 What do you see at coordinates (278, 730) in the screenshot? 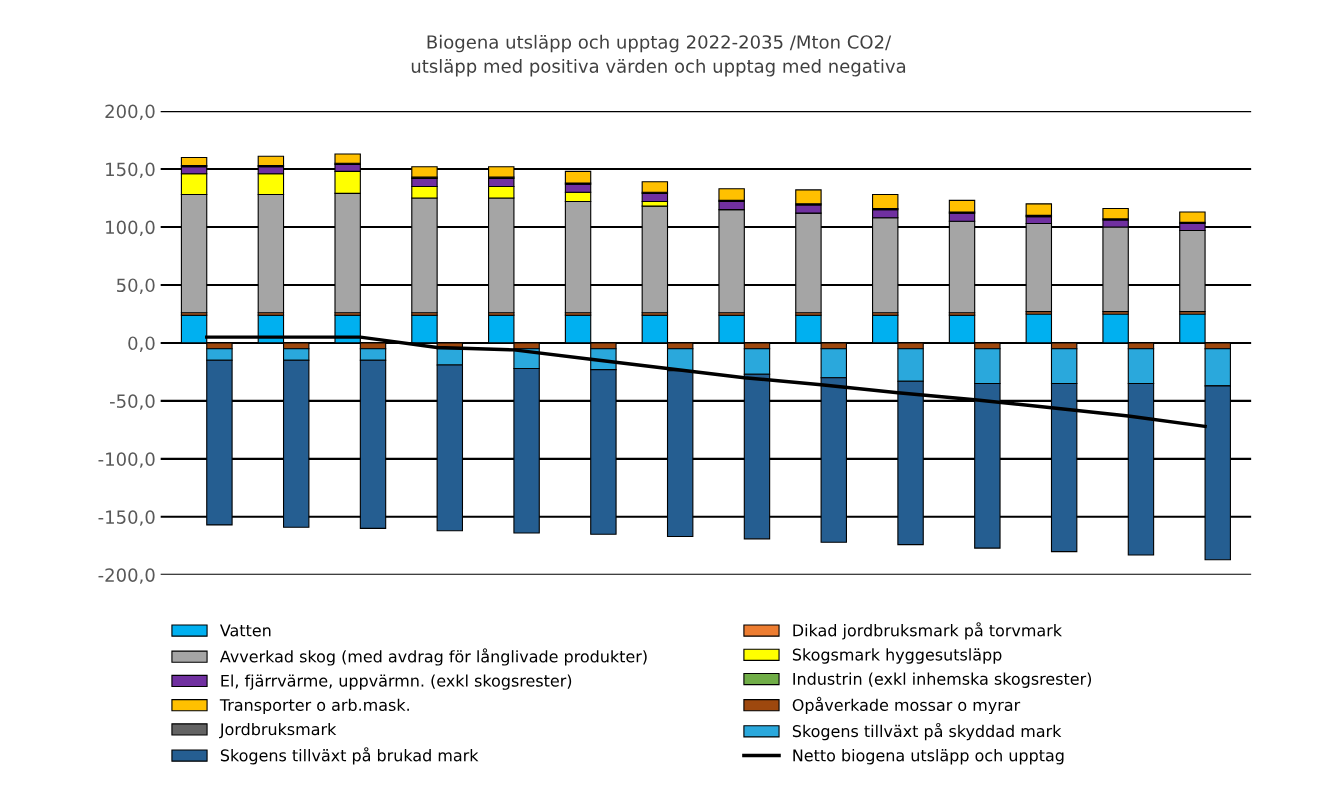
I see `legend-label: Jordbruksmark` at bounding box center [278, 730].